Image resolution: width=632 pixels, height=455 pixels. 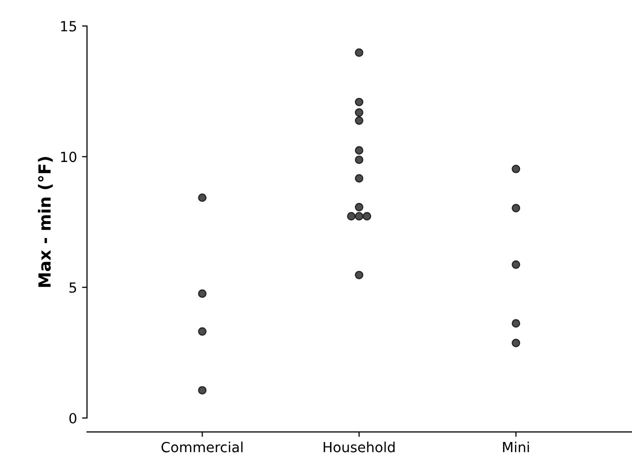 What do you see at coordinates (202, 447) in the screenshot?
I see `x-tick-label: Commercial` at bounding box center [202, 447].